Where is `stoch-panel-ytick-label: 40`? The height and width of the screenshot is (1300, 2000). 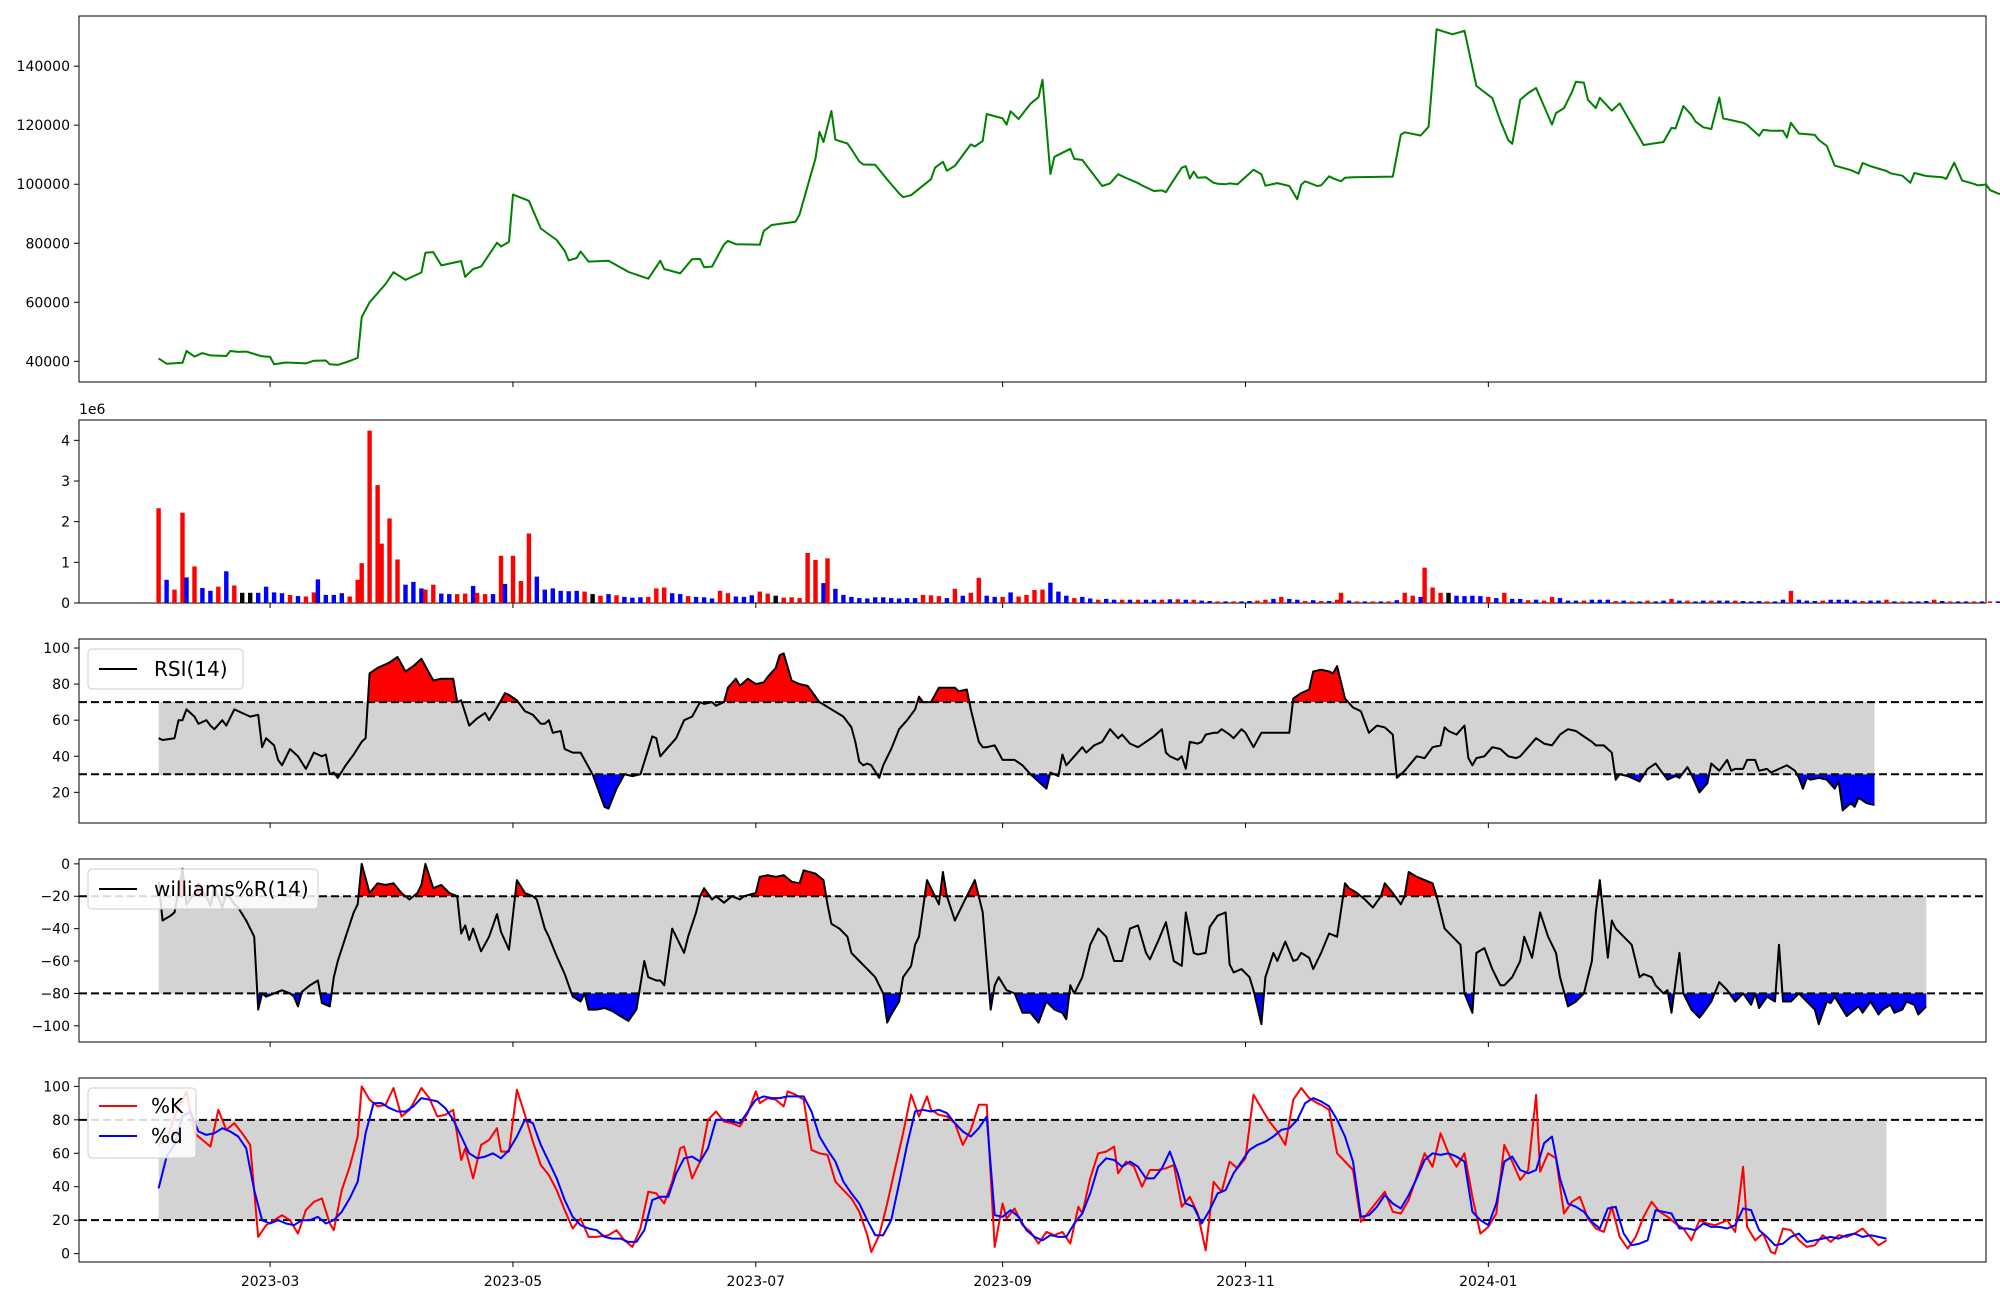 stoch-panel-ytick-label: 40 is located at coordinates (61, 1188).